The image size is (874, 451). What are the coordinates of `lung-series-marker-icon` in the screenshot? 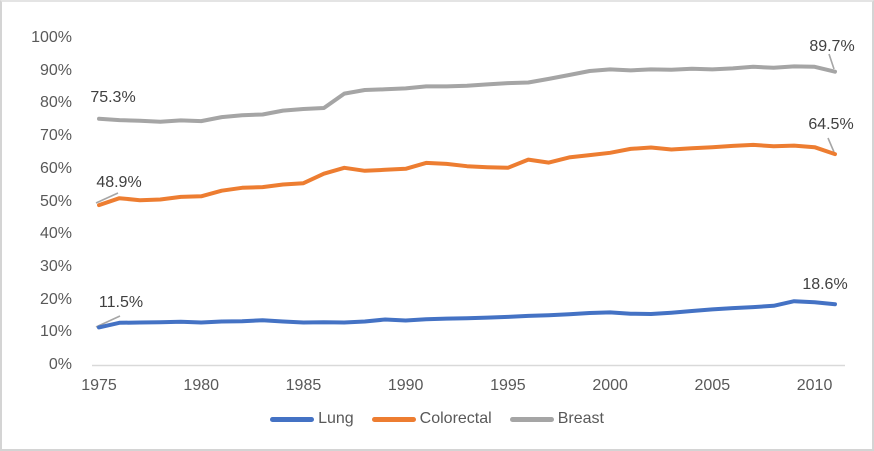 It's located at (292, 419).